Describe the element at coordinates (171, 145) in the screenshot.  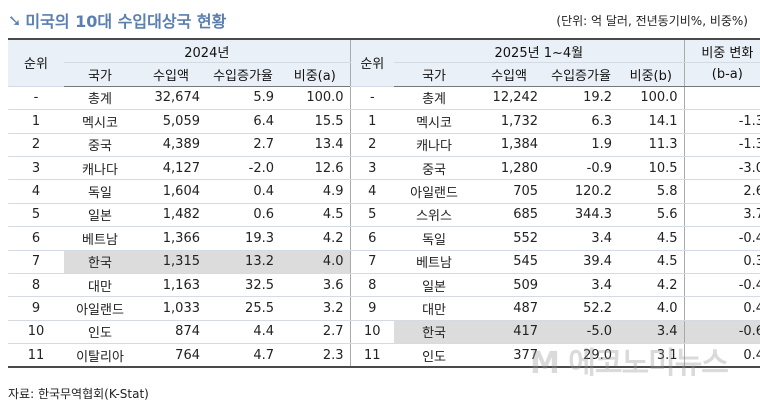
I see `import-2024-cell: 4,389` at that location.